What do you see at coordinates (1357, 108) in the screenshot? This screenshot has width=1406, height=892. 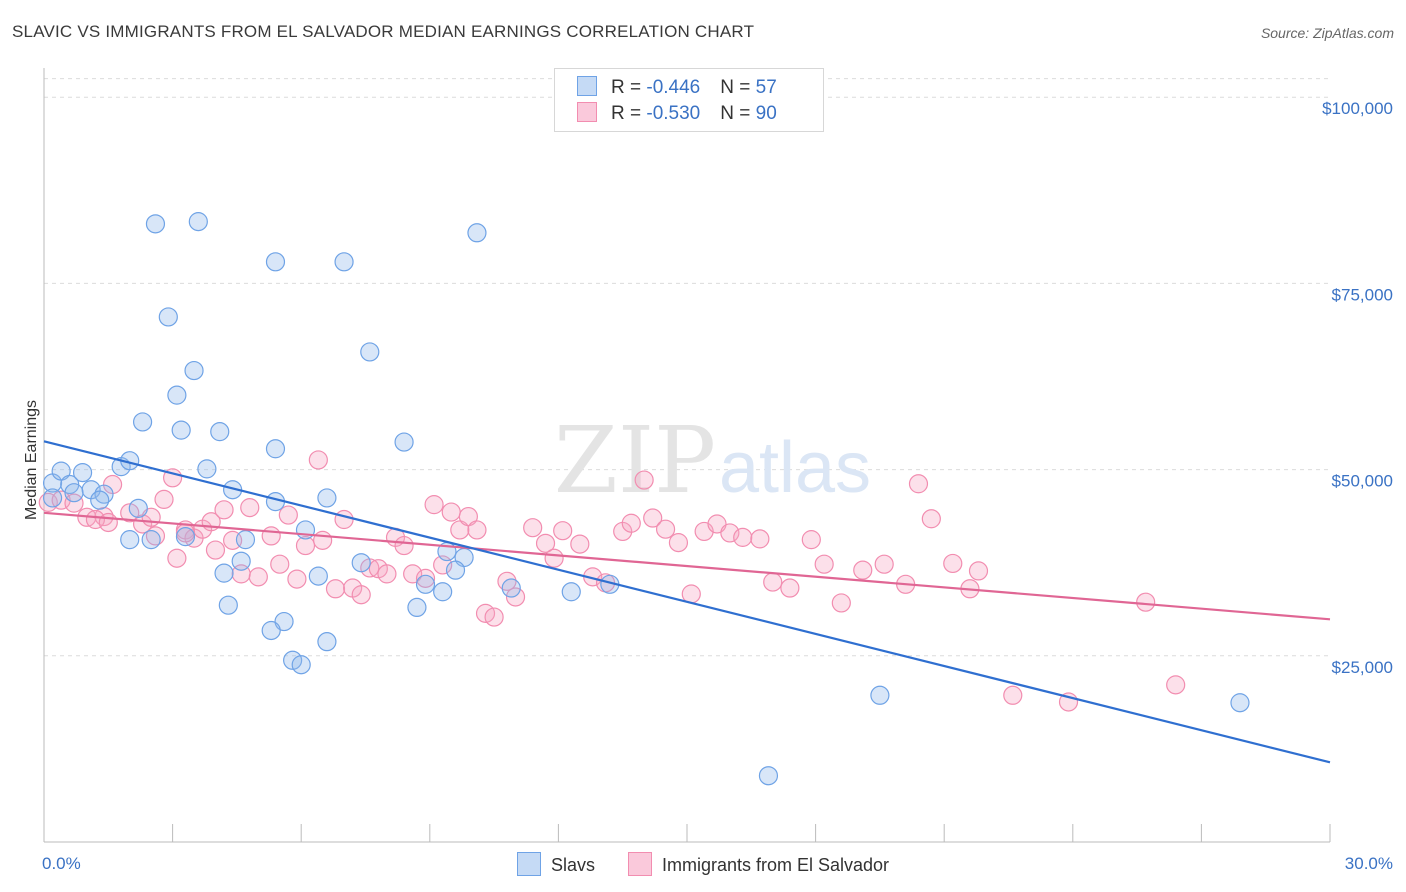 I see `y-tick-label: $100,000` at bounding box center [1357, 108].